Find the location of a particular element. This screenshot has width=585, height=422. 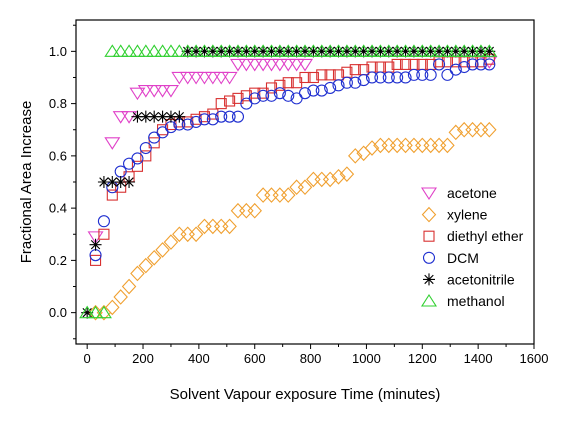

legend-item: acetonitrile is located at coordinates (469, 279).